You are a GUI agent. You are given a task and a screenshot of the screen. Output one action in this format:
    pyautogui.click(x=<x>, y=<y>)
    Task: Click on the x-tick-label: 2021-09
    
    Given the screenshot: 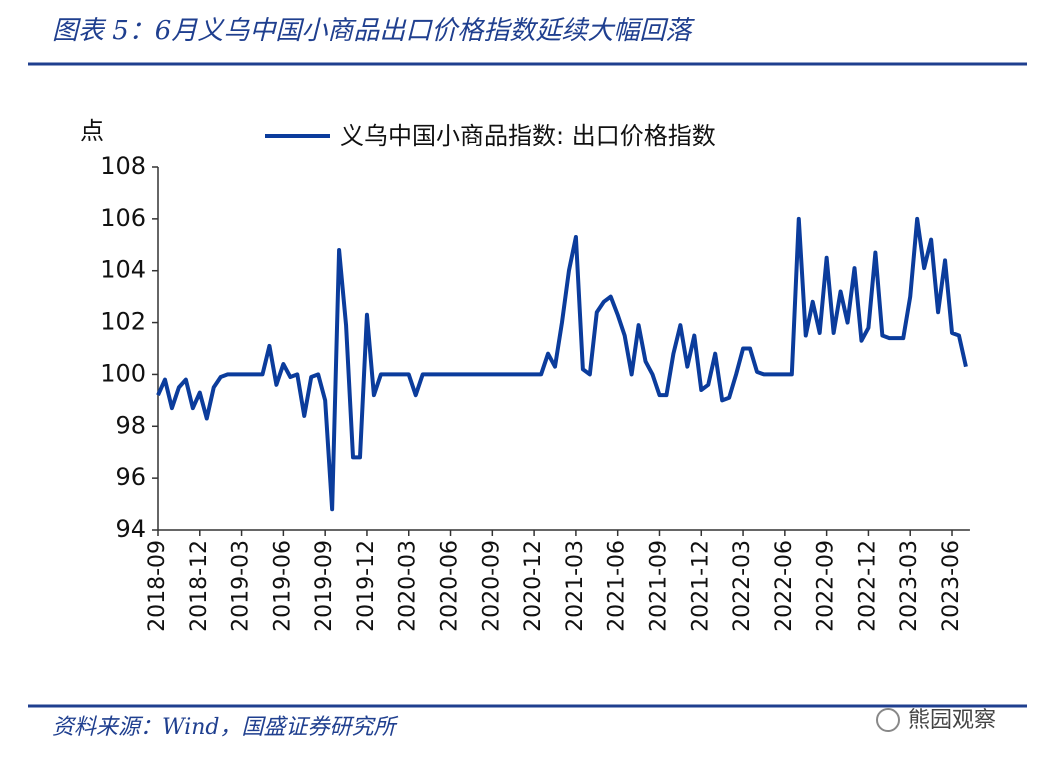 What is the action you would take?
    pyautogui.click(x=658, y=586)
    